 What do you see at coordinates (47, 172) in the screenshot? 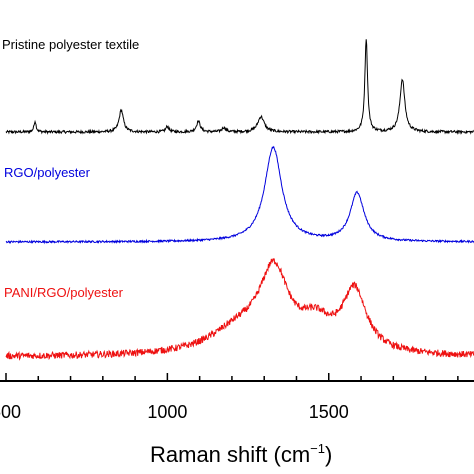
I see `series-label-rgo: RGO/polyester` at bounding box center [47, 172].